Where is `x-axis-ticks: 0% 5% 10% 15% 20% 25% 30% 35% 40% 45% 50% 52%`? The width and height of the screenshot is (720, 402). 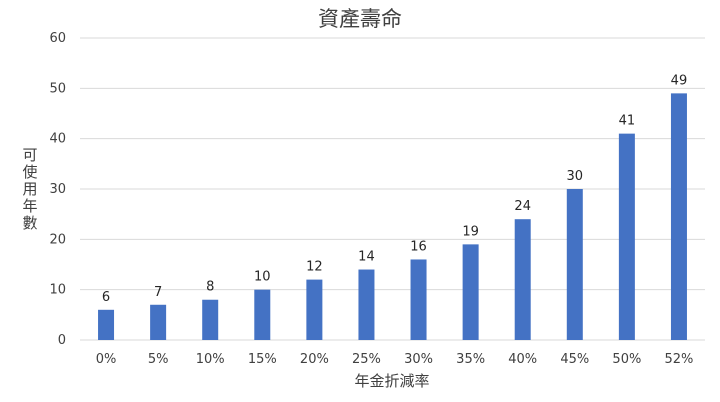
x-axis-ticks: 0% 5% 10% 15% 20% 25% 30% 35% 40% 45% 50% 52% is located at coordinates (395, 359).